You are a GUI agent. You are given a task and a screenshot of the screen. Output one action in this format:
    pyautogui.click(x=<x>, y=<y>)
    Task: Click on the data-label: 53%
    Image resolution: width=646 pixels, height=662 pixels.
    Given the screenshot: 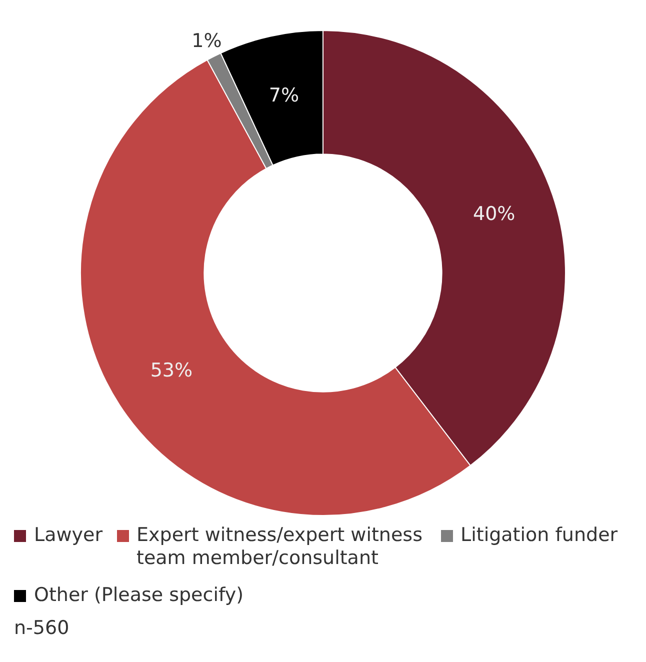 What is the action you would take?
    pyautogui.click(x=171, y=370)
    